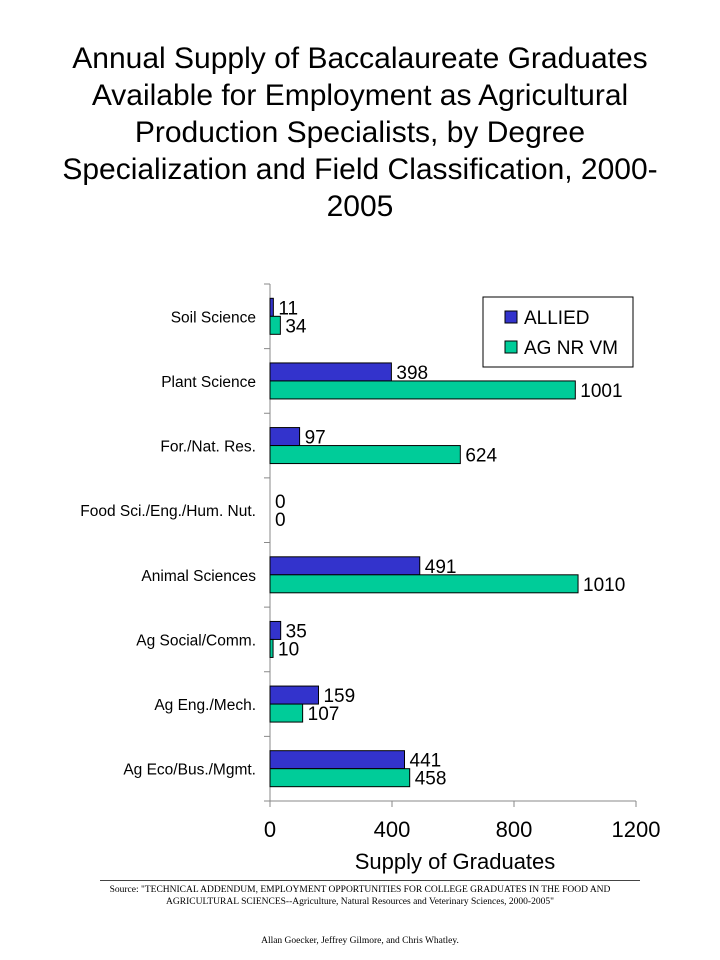 The width and height of the screenshot is (720, 960). Describe the element at coordinates (205, 705) in the screenshot. I see `category-label: Ag Eng./Mech.` at that location.